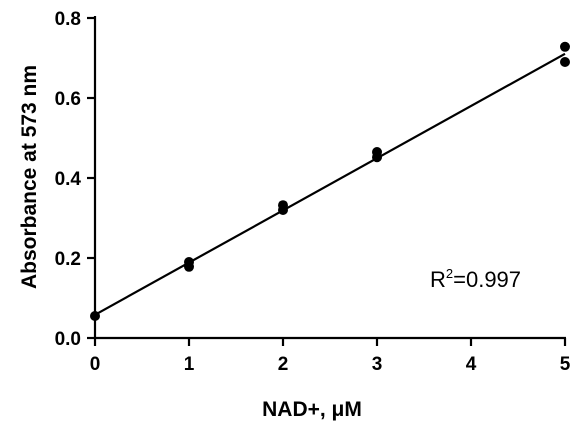 The image size is (574, 430). I want to click on x-tick-label: 3, so click(377, 364).